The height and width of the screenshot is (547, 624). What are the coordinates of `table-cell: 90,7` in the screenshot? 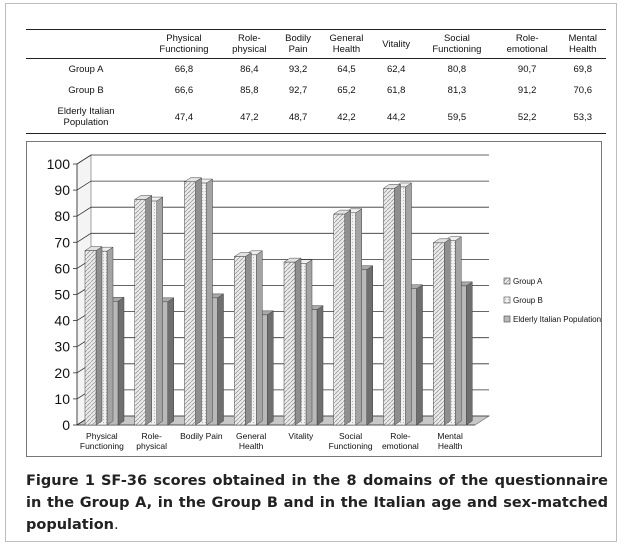 It's located at (527, 69).